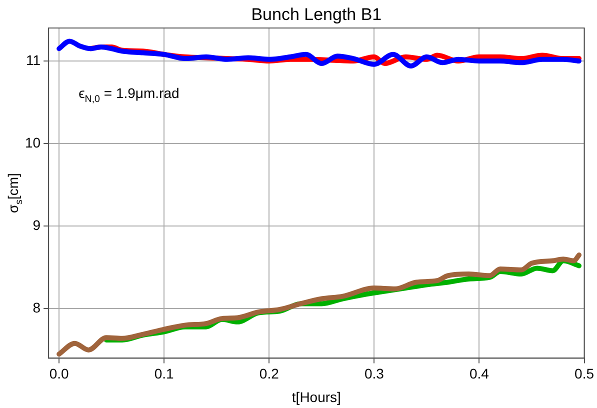 The height and width of the screenshot is (408, 597). Describe the element at coordinates (15, 193) in the screenshot. I see `y-axis-title: σs[cm]` at that location.